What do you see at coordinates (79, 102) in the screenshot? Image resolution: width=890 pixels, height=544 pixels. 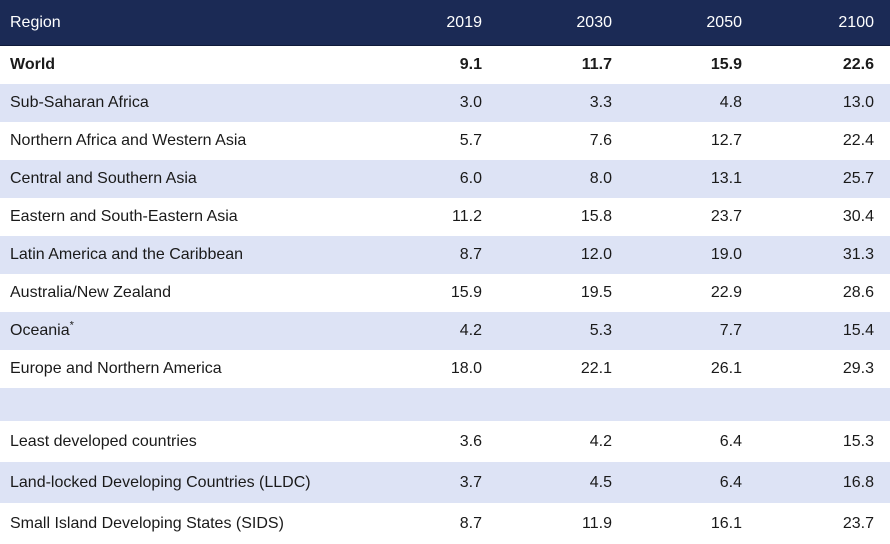 I see `row-region: Sub-Saharan Africa` at bounding box center [79, 102].